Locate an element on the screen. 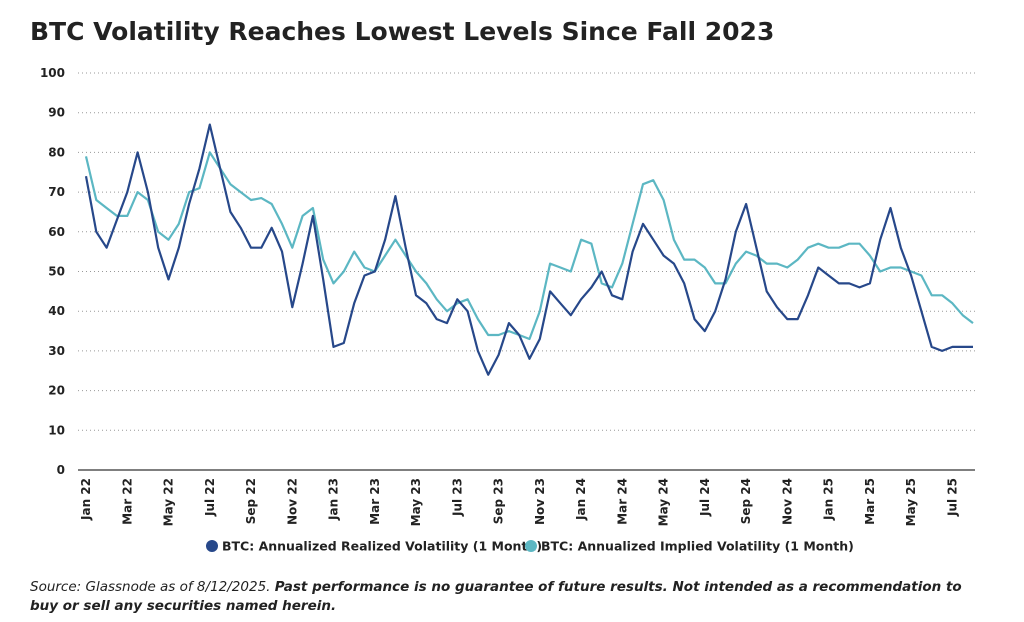  x-tick-label: Jul 23 is located at coordinates (457, 497).